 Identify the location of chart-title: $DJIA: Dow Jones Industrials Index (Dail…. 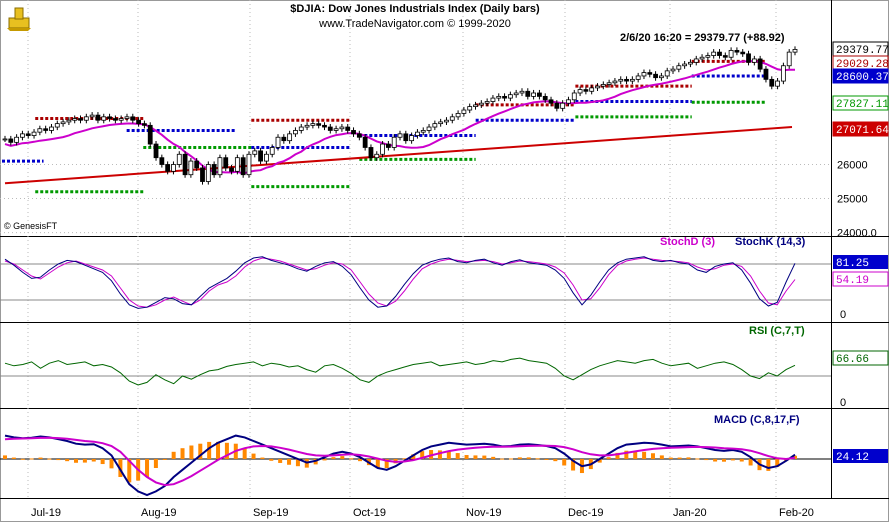
(415, 9).